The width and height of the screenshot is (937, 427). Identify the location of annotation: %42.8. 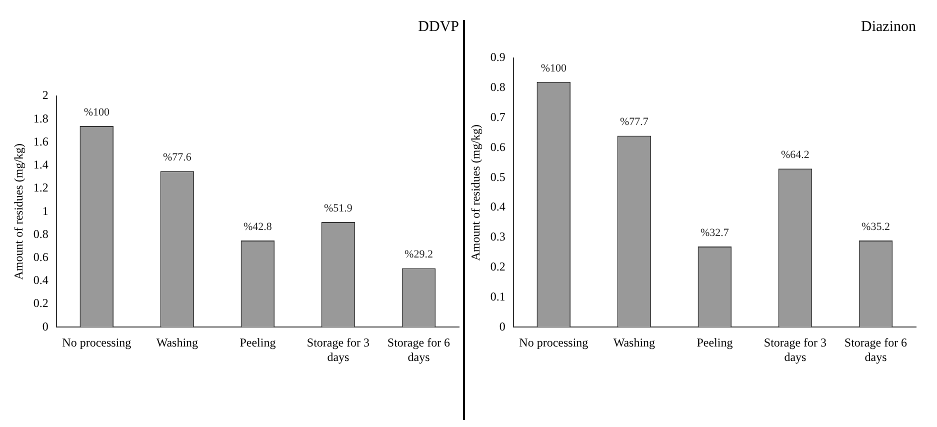
(257, 226).